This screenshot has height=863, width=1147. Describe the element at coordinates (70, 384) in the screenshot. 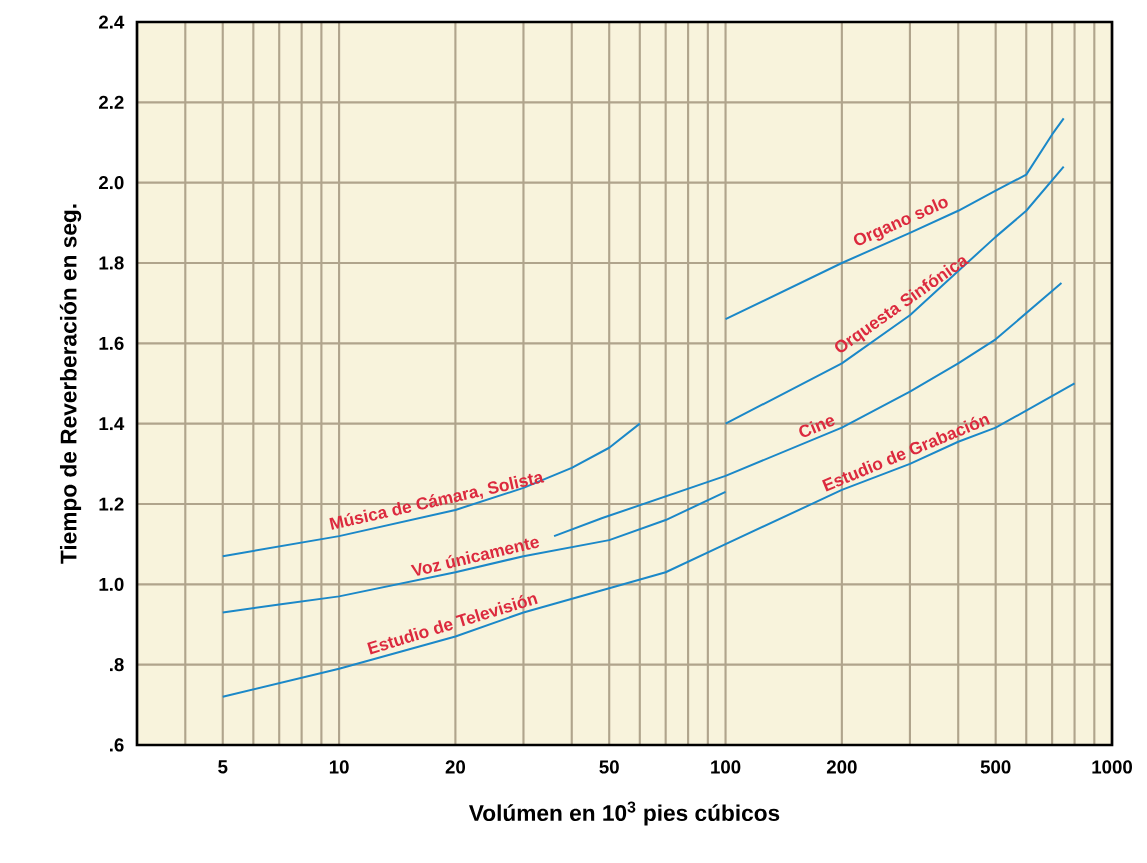

I see `y-axis-title: Tiempo de Reverberación en seg.` at that location.